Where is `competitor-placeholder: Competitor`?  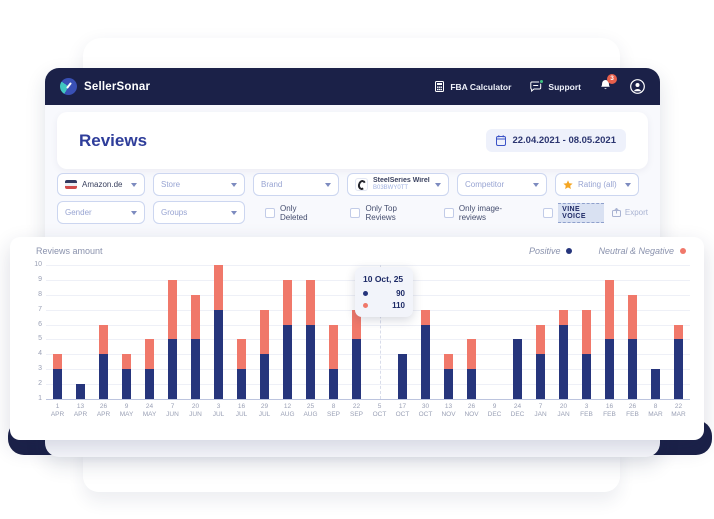
competitor-placeholder: Competitor is located at coordinates (485, 184).